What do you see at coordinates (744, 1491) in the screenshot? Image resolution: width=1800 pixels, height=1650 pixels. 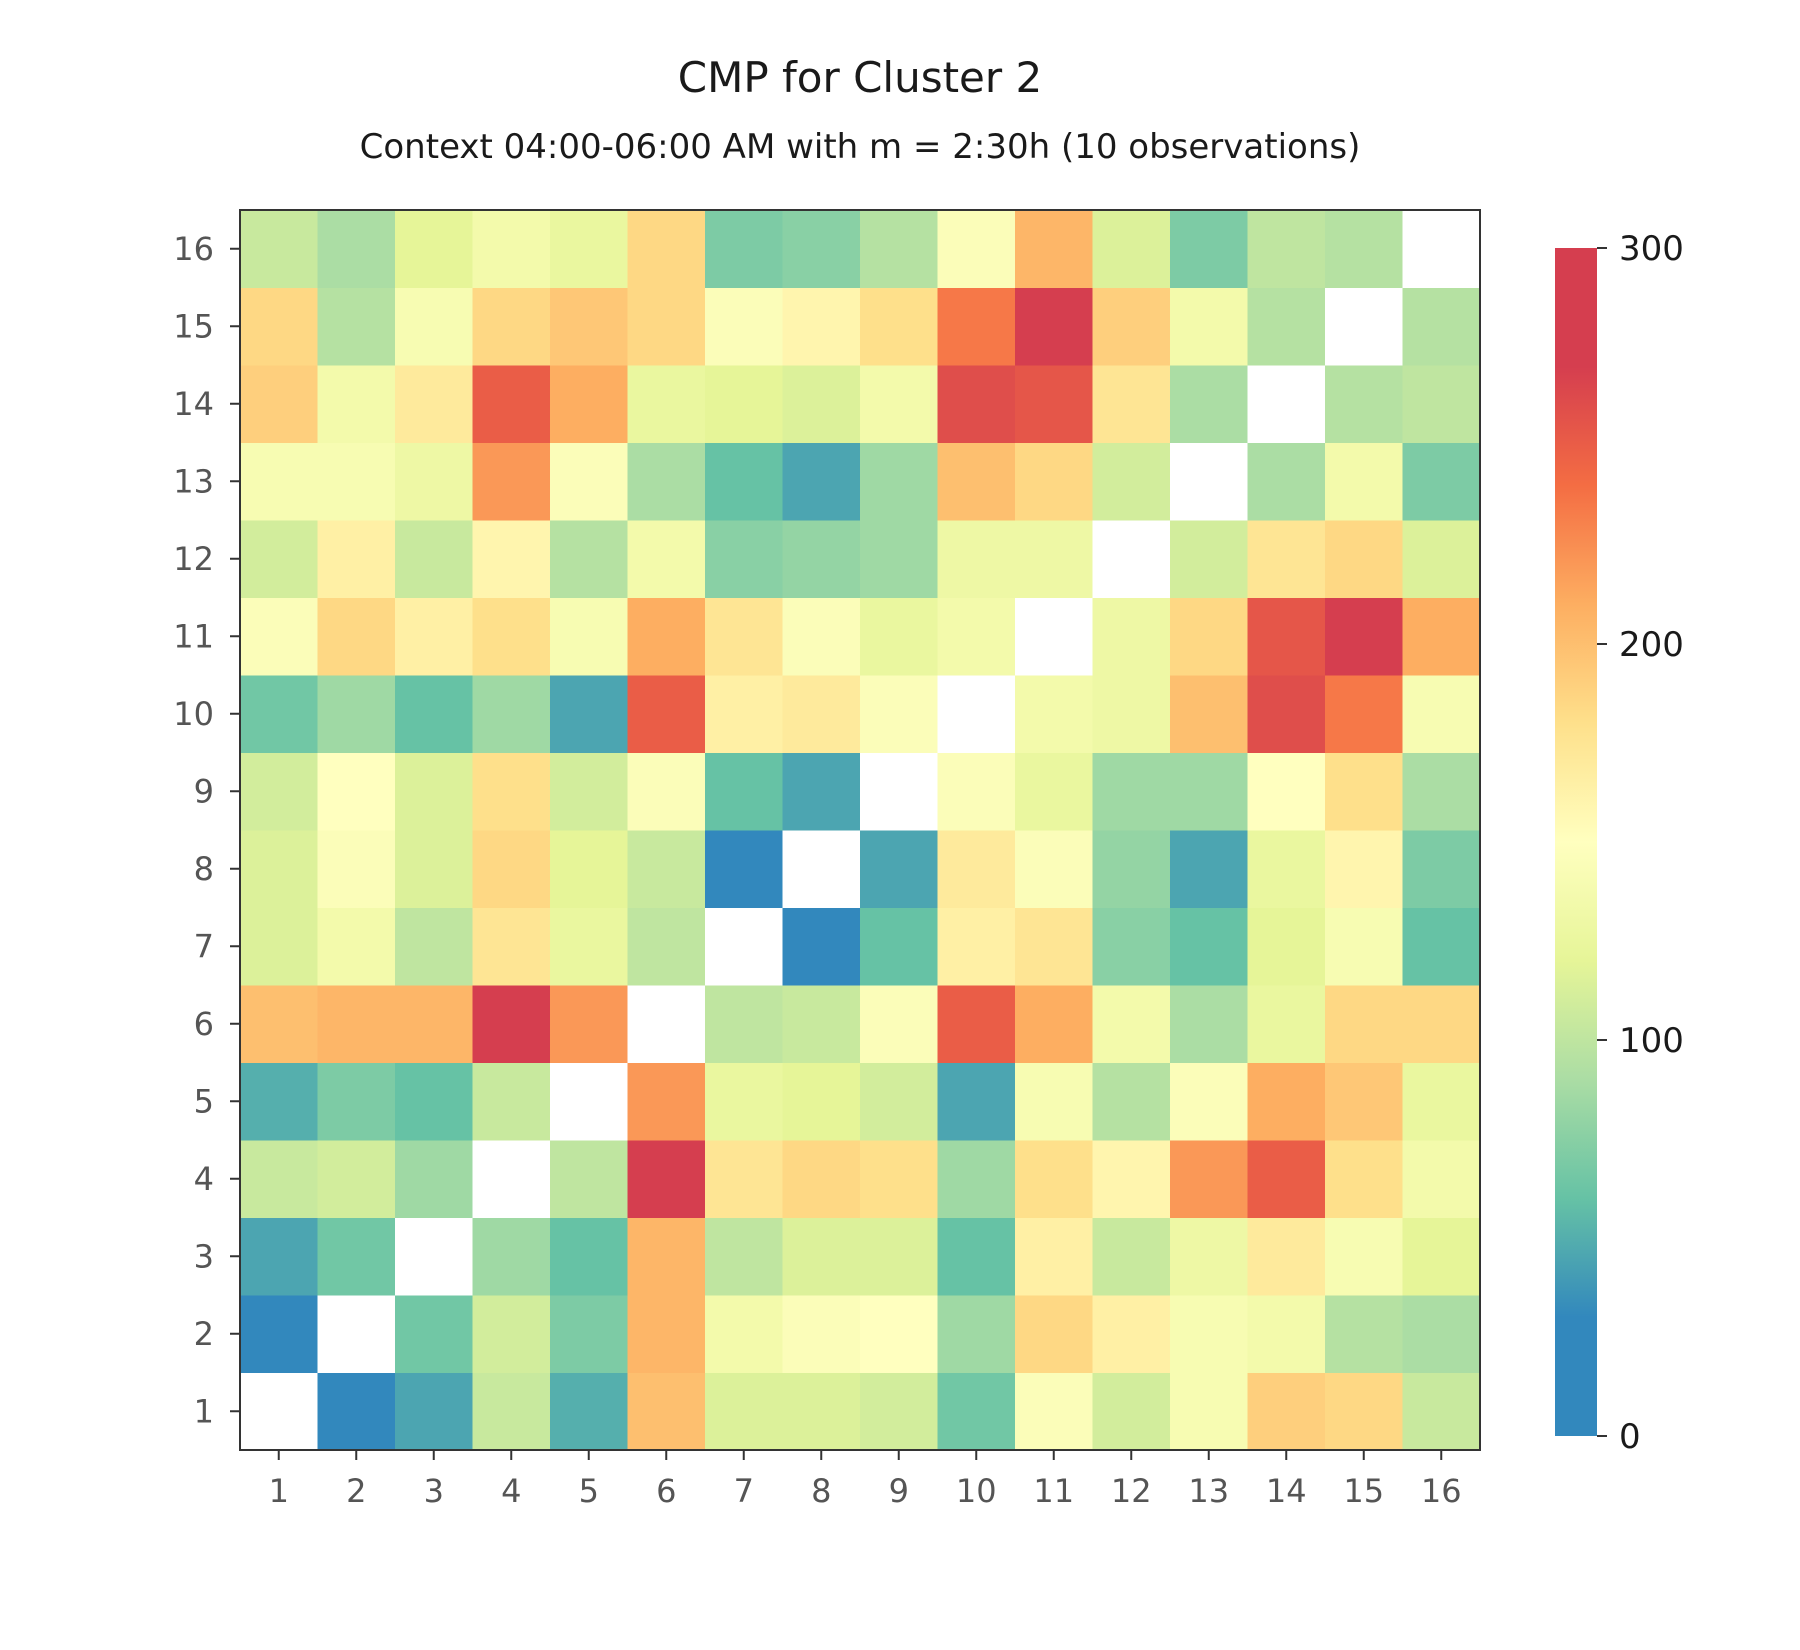 I see `x-tick-label: 7` at bounding box center [744, 1491].